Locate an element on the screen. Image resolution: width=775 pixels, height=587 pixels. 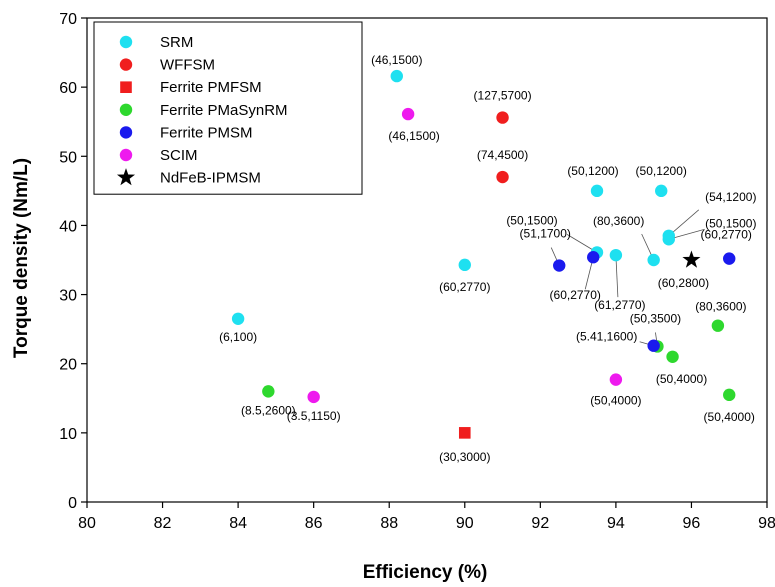
y-tick-label: 50 is located at coordinates (68, 157).